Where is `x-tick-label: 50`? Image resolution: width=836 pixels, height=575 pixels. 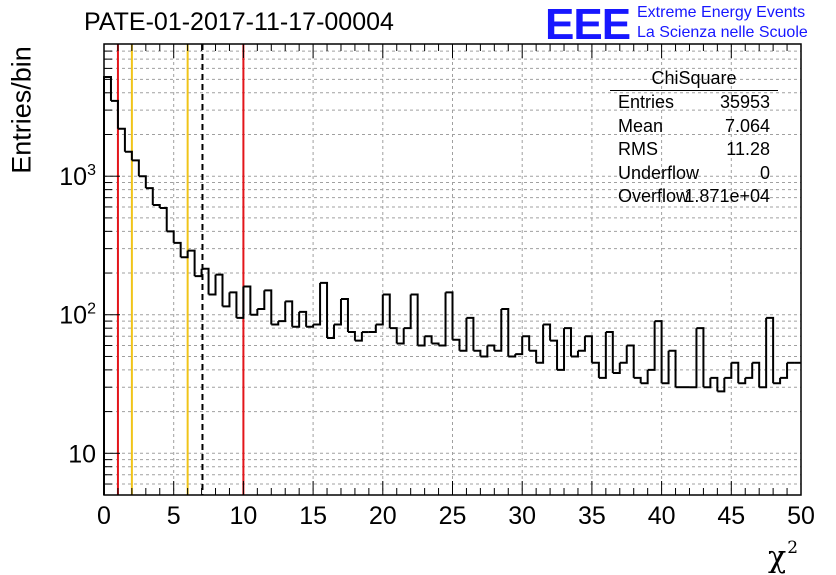
x-tick-label: 50 is located at coordinates (801, 516).